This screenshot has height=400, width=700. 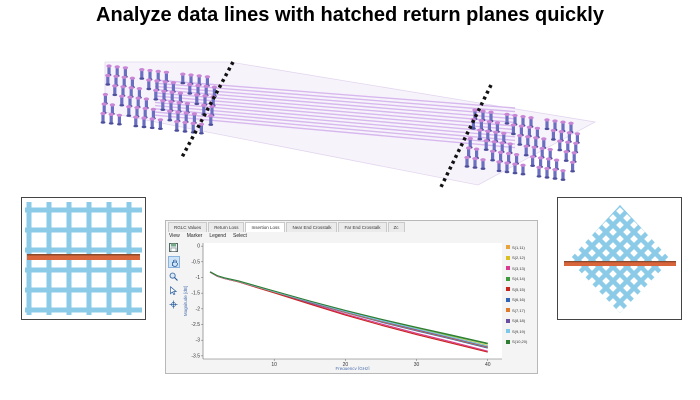 I want to click on legend-entry: S(6,16), so click(x=521, y=300).